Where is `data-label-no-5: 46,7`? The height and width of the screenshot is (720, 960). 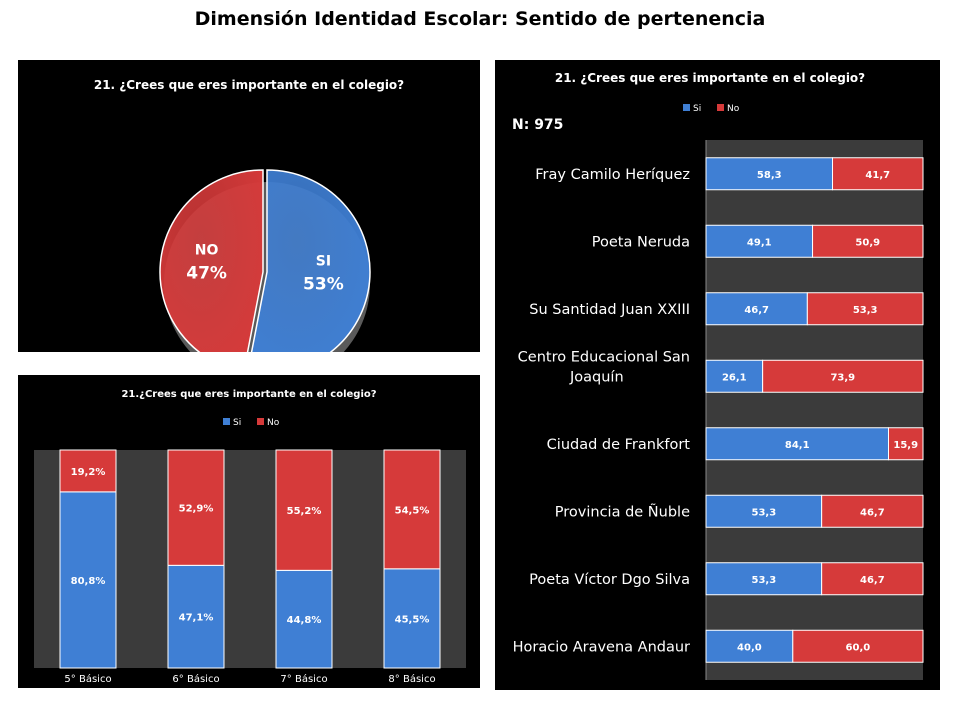 data-label-no-5: 46,7 is located at coordinates (872, 512).